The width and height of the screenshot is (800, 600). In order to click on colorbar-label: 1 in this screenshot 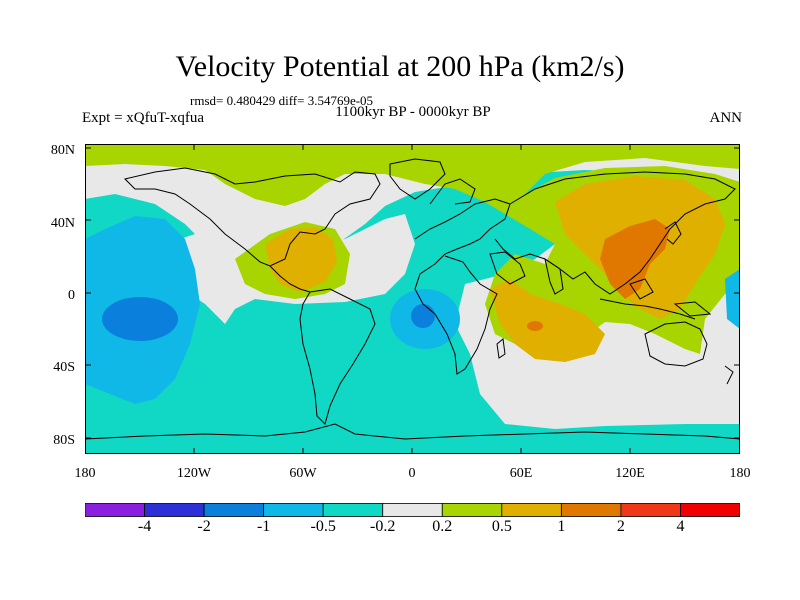, I will do `click(561, 526)`.